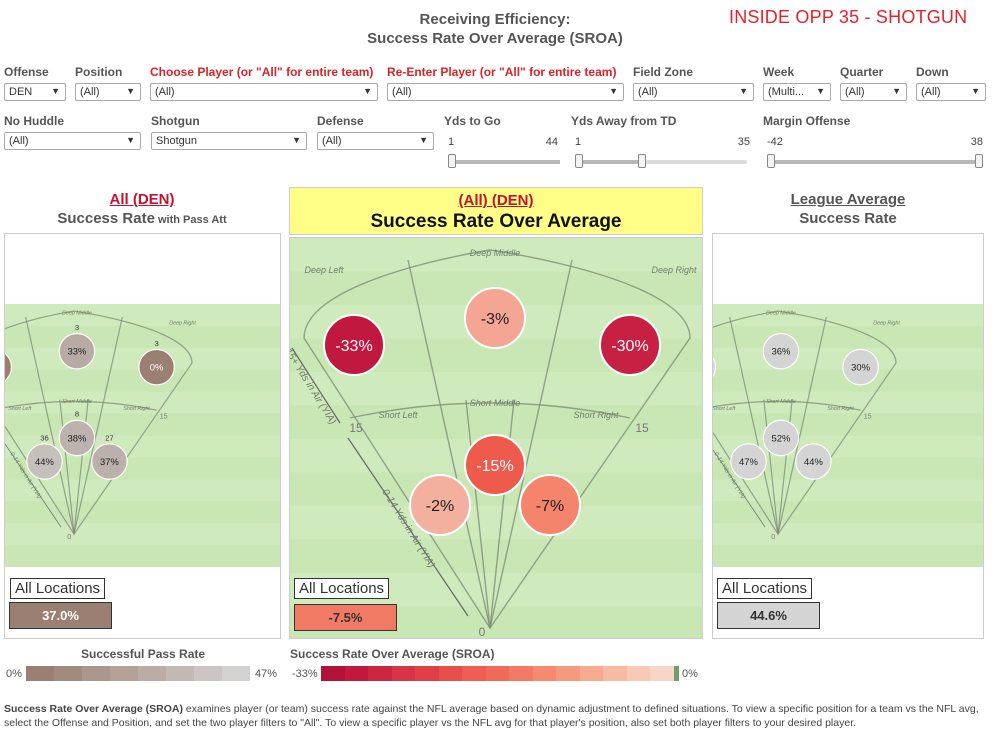 This screenshot has height=748, width=995. I want to click on player1-select: (All) ▼, so click(264, 92).